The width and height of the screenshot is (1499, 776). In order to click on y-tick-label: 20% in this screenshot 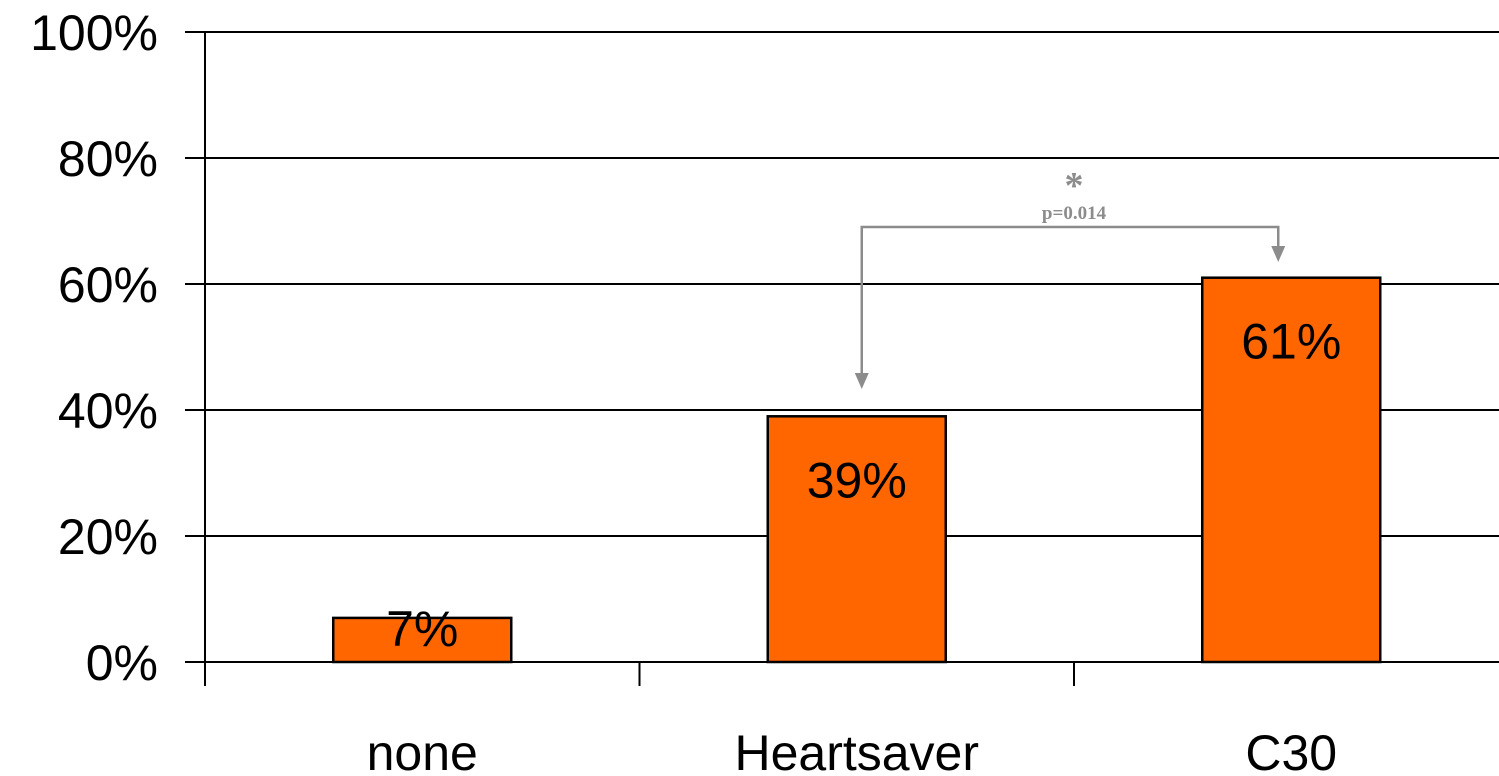, I will do `click(108, 537)`.